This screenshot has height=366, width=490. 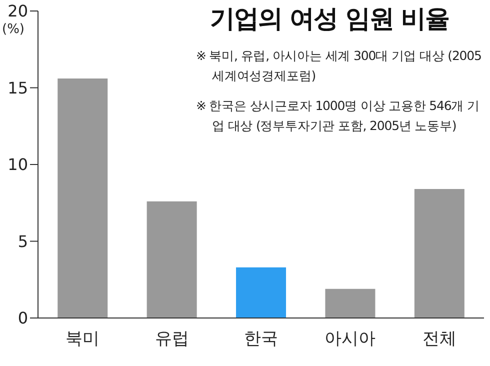 I want to click on chart-title: 기업의 여성 임원 비율, so click(x=330, y=19).